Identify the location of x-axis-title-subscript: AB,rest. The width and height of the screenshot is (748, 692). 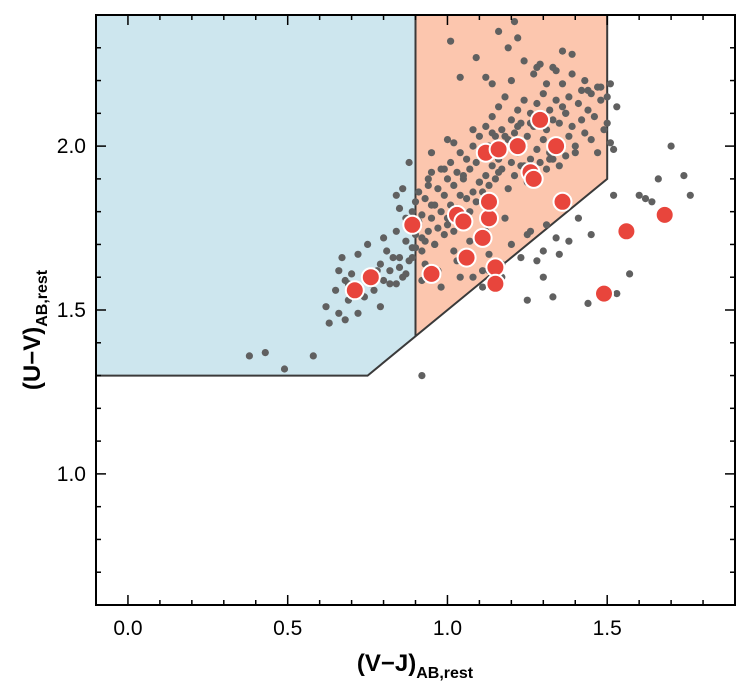
(445, 673).